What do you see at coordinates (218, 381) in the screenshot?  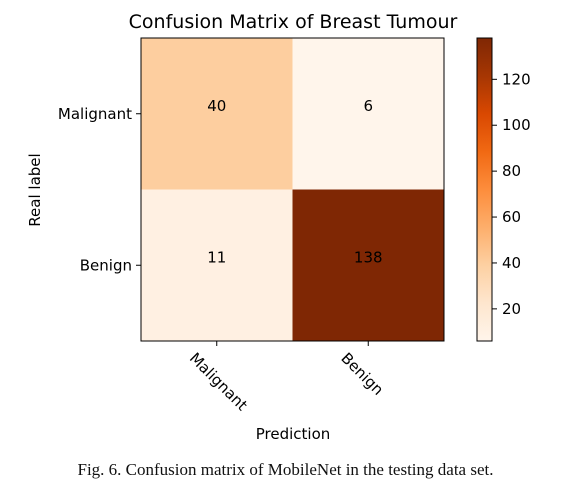 I see `x-tick-label: Malignant` at bounding box center [218, 381].